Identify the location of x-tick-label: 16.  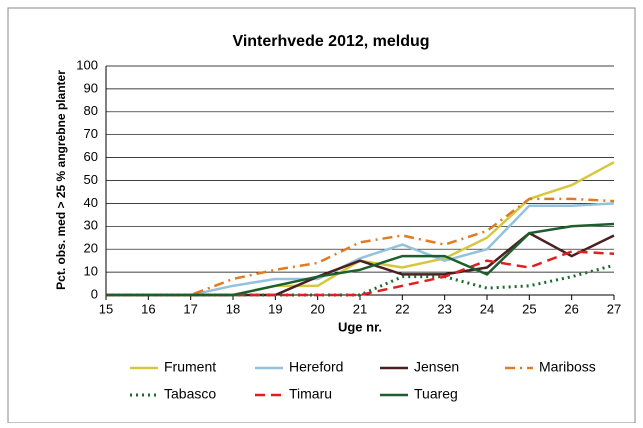
(148, 308).